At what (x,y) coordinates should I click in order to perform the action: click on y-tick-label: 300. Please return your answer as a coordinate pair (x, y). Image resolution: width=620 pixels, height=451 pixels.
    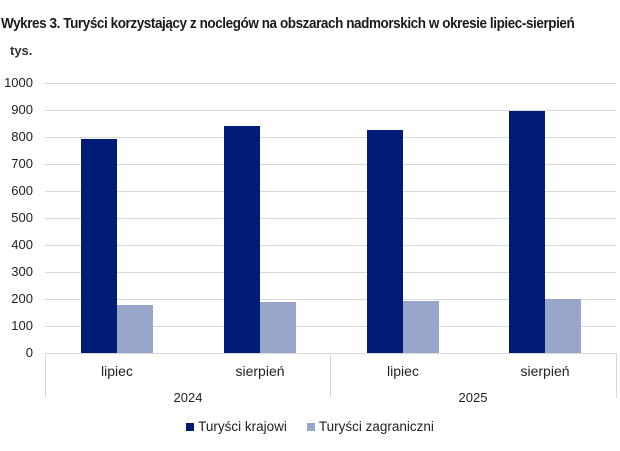
    Looking at the image, I should click on (22, 271).